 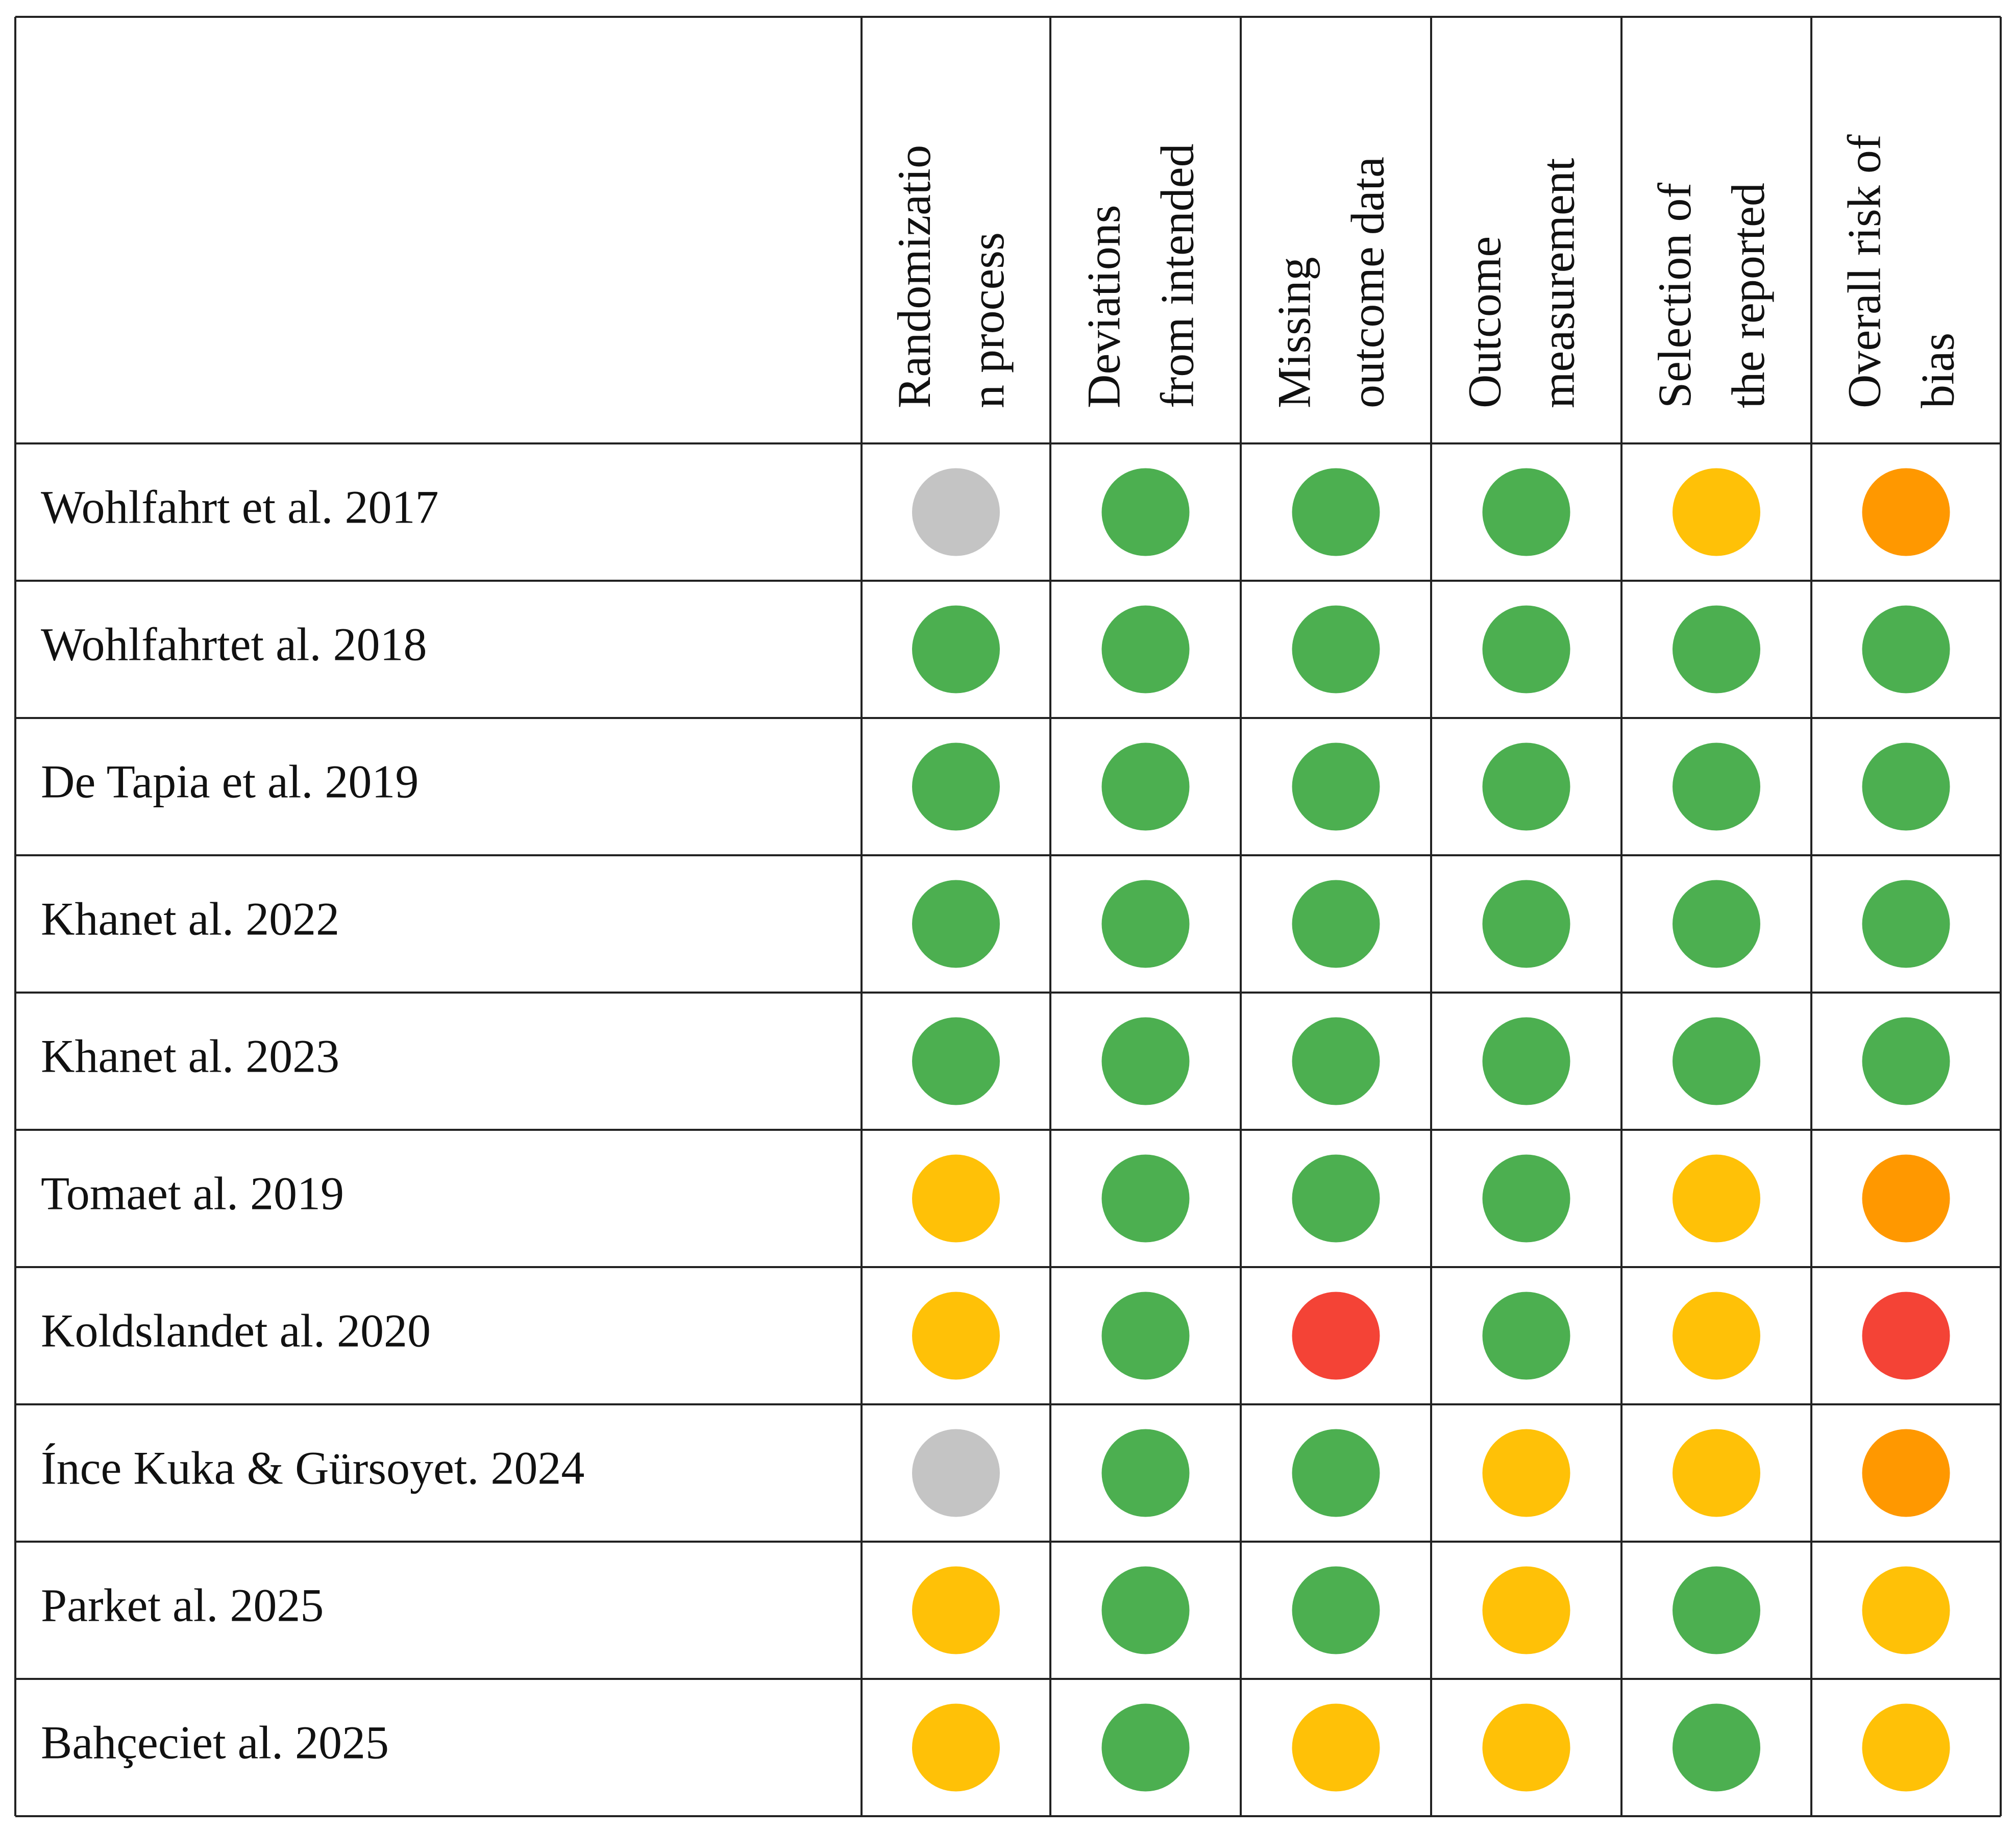 I want to click on study-name: Khanet al. 2022, so click(x=190, y=919).